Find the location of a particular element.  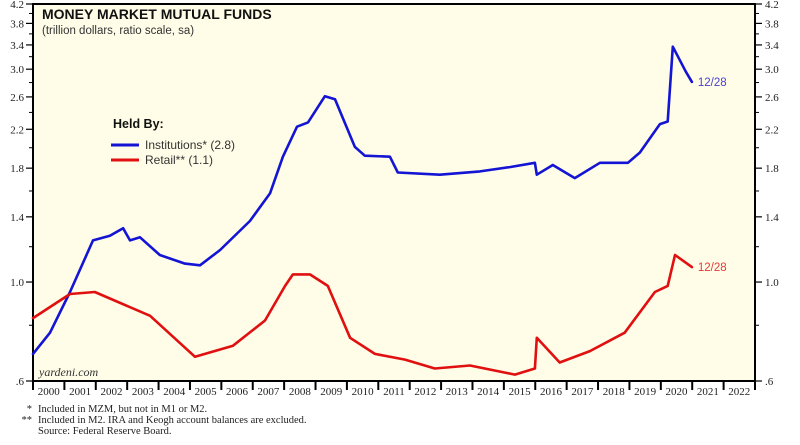

left-tick-label: .6 is located at coordinates (20, 382).